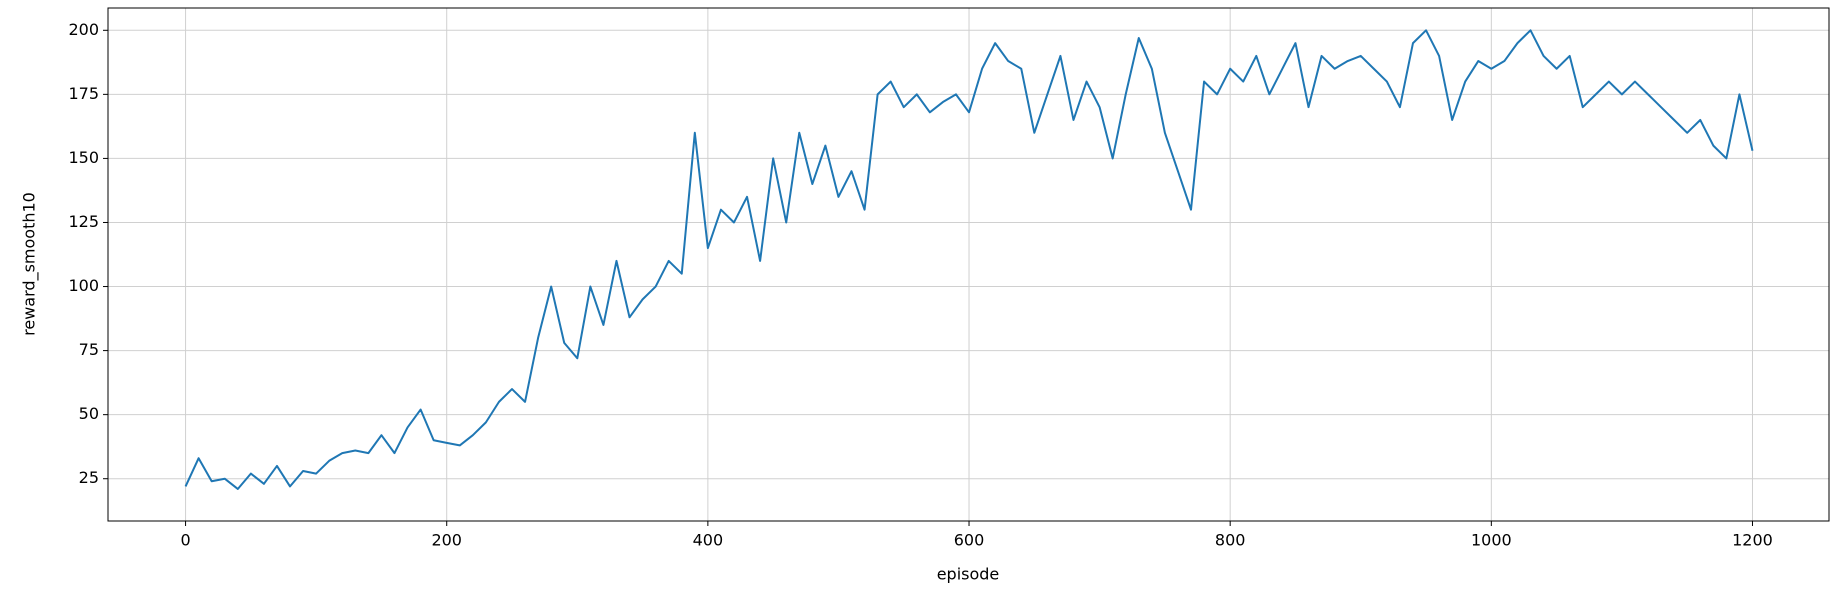 The height and width of the screenshot is (593, 1843). I want to click on x-tick-label: 200, so click(446, 540).